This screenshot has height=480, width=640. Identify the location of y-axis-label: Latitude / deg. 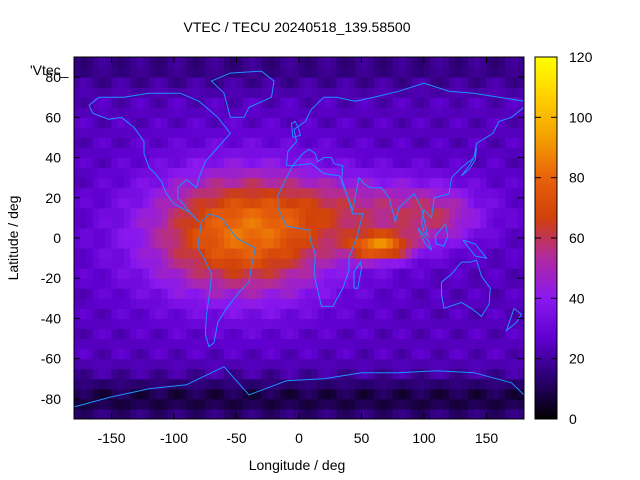
(13, 238).